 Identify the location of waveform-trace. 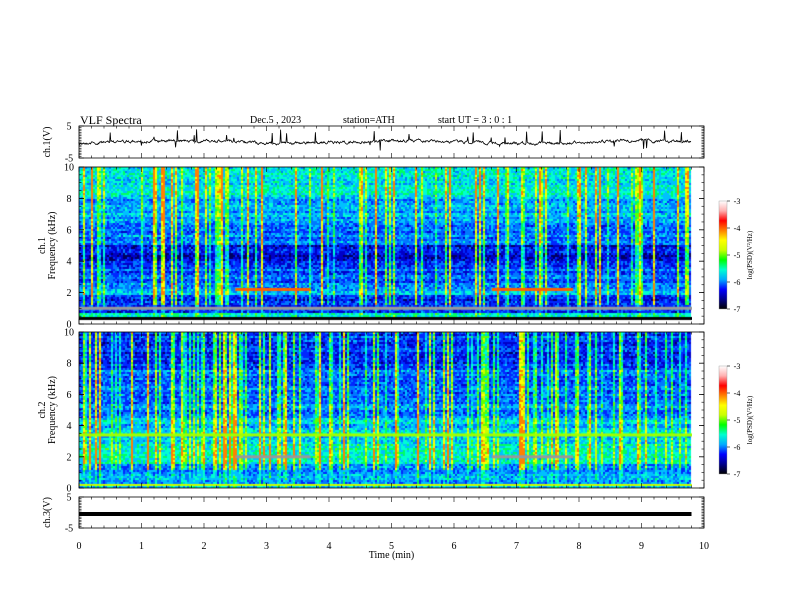
(385, 140).